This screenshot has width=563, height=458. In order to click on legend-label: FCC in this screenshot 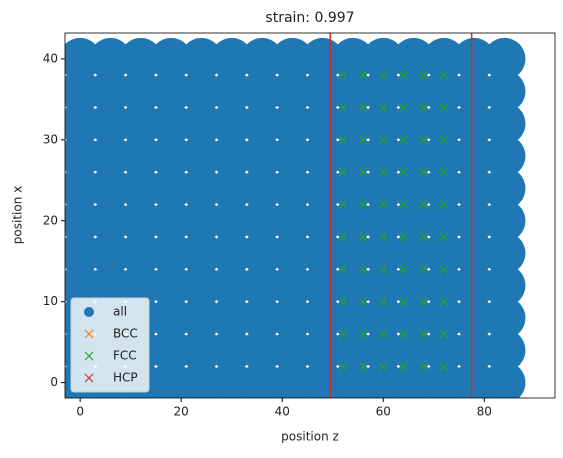, I will do `click(125, 356)`.